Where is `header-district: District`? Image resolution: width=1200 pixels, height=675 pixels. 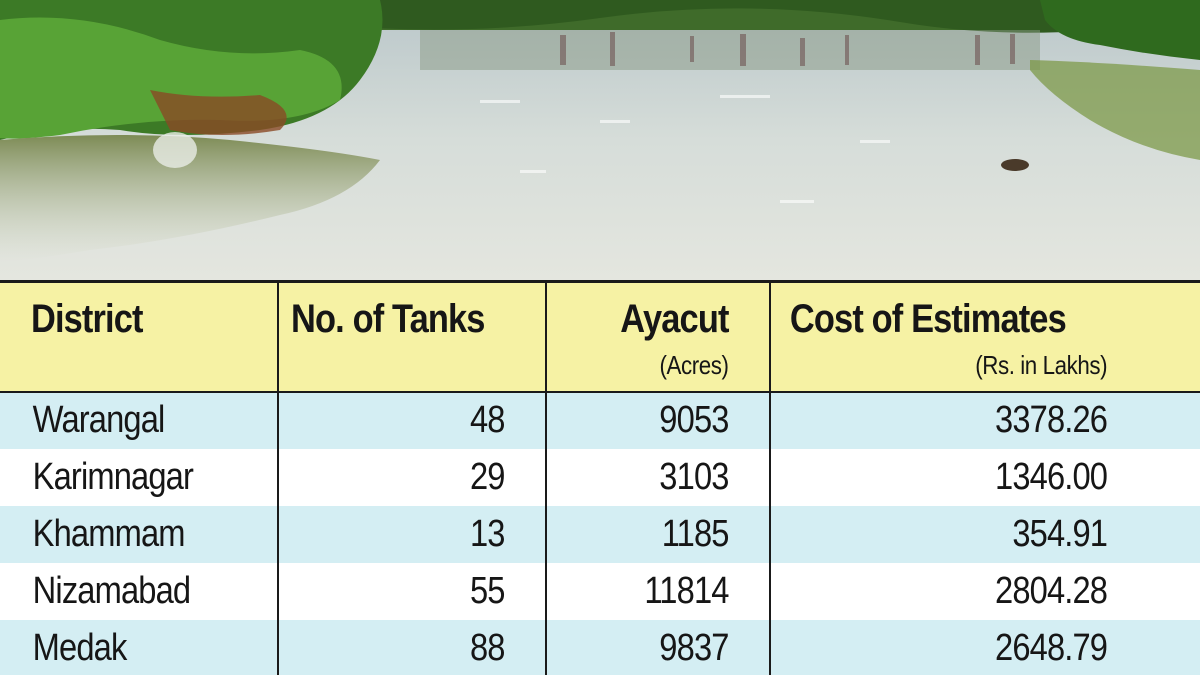
header-district: District is located at coordinates (139, 336).